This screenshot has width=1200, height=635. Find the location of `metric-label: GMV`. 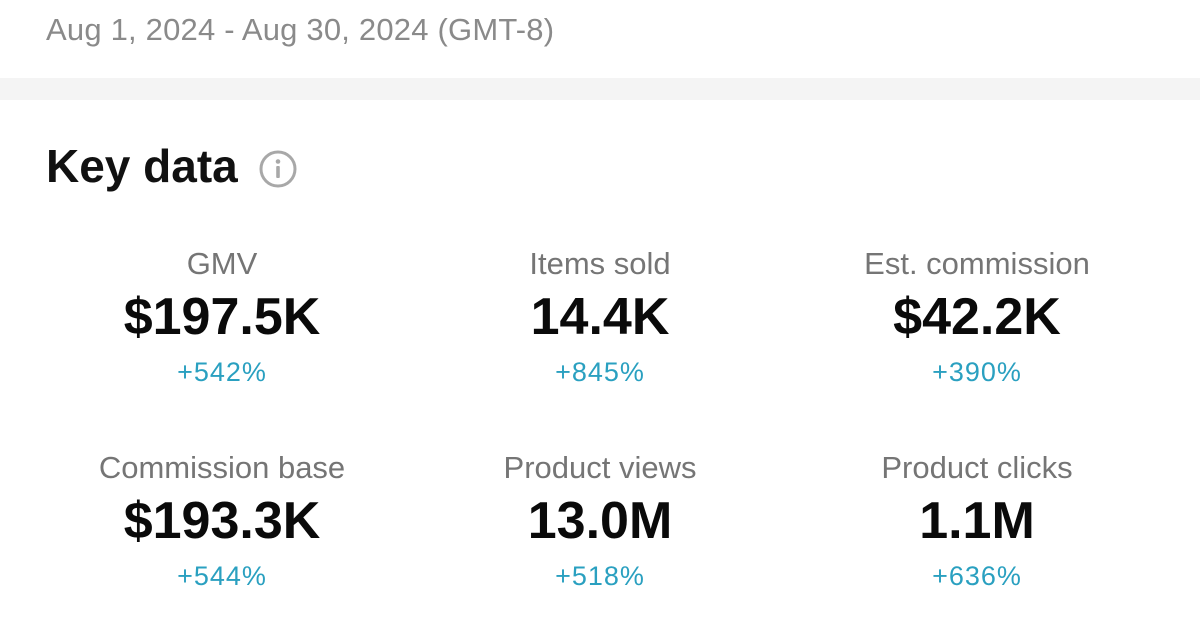

metric-label: GMV is located at coordinates (222, 263).